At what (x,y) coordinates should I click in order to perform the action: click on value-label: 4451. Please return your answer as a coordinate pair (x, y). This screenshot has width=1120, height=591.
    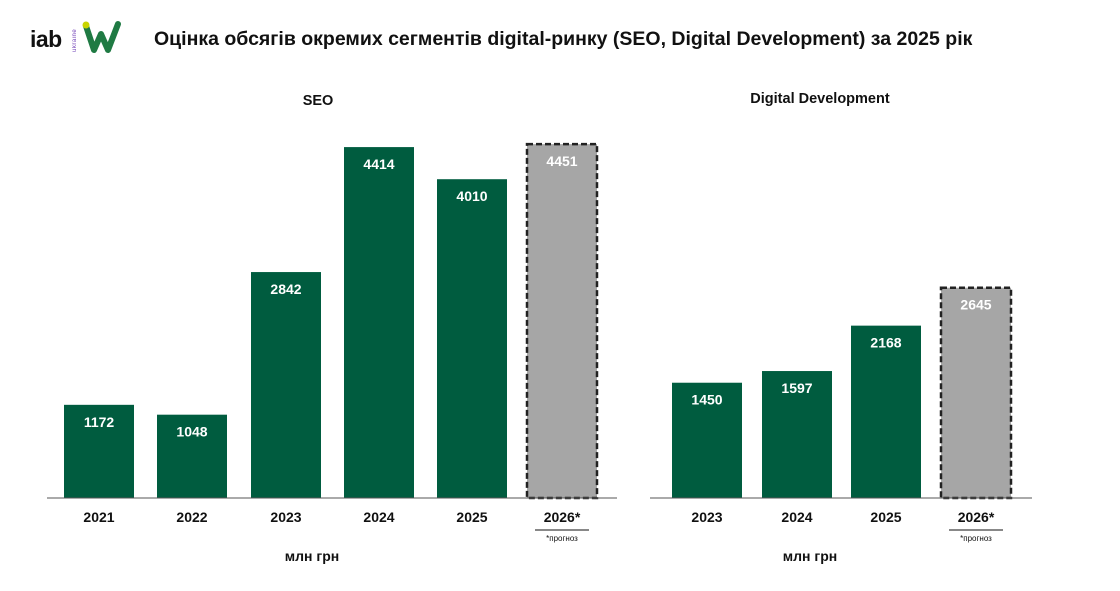
    Looking at the image, I should click on (561, 161).